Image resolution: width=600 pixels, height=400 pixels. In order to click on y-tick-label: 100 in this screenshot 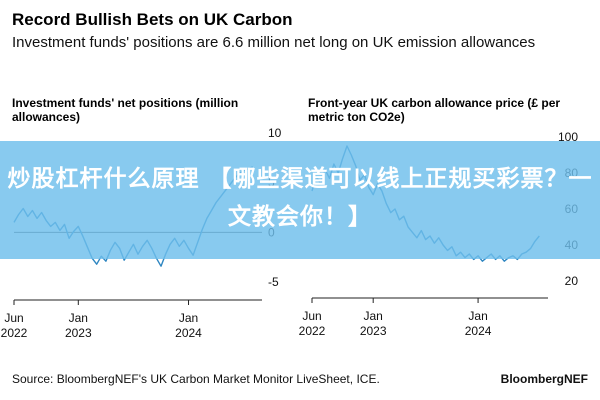, I will do `click(568, 137)`.